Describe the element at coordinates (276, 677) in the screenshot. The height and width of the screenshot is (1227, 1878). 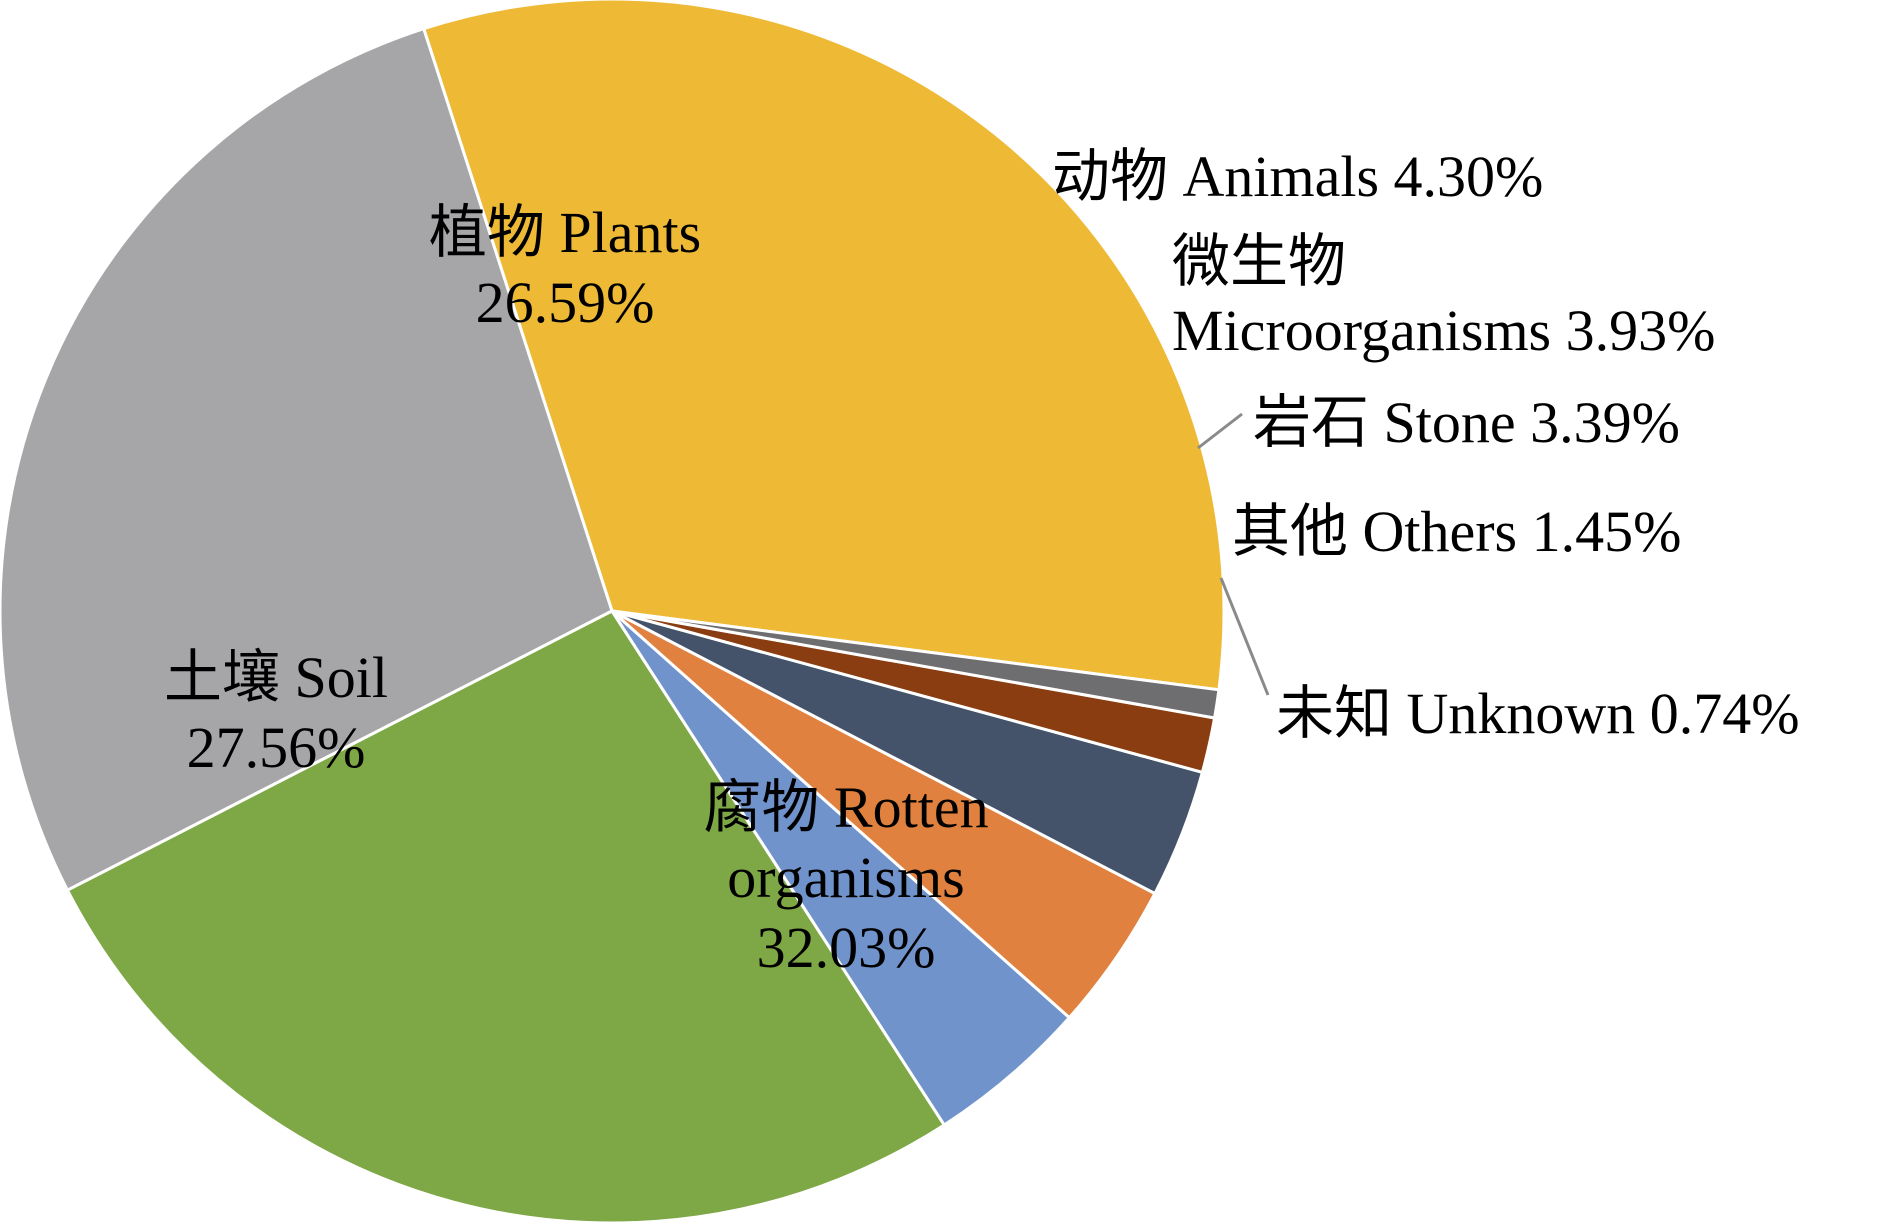
I see `data-label-soil-name: 土壤 Soil` at that location.